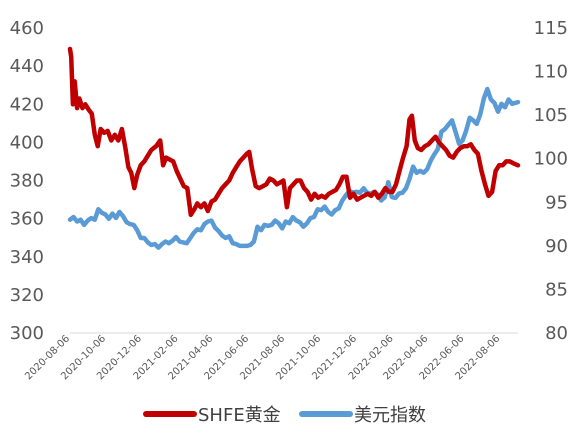  What do you see at coordinates (27, 333) in the screenshot?
I see `left-y-tick-label: 300` at bounding box center [27, 333].